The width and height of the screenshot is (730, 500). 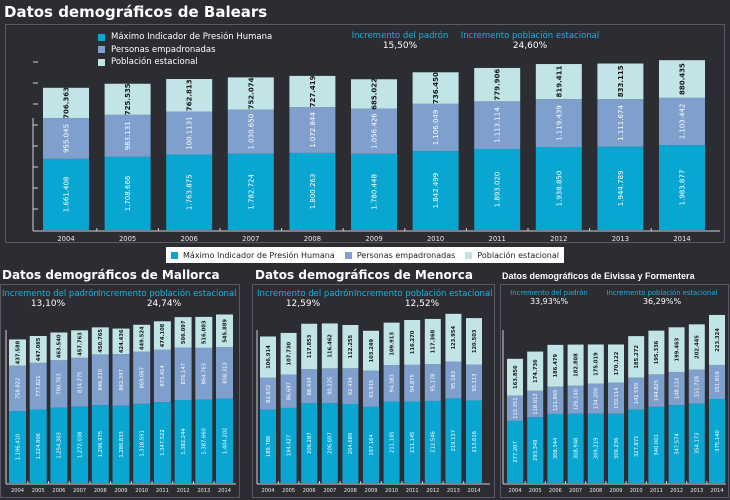 What do you see at coordinates (454, 380) in the screenshot?
I see `value-label: 95.183` at bounding box center [454, 380].